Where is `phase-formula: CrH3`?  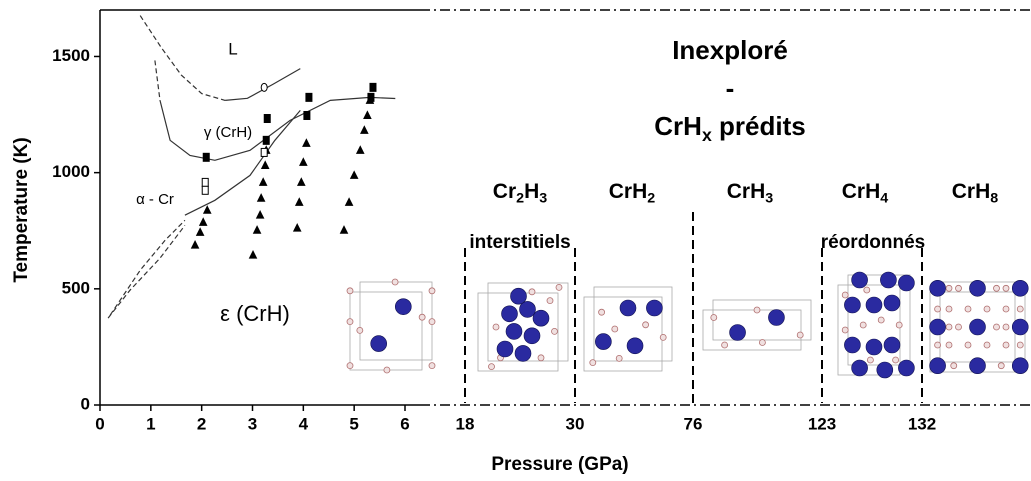 phase-formula: CrH3 is located at coordinates (750, 193).